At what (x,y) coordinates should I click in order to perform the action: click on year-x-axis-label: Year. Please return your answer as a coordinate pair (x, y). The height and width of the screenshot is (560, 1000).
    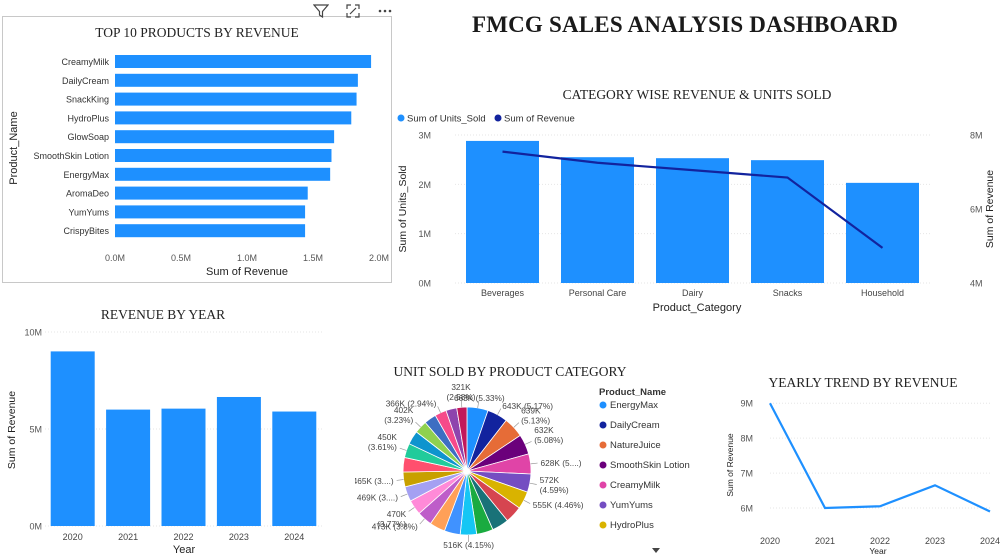
    Looking at the image, I should click on (184, 549).